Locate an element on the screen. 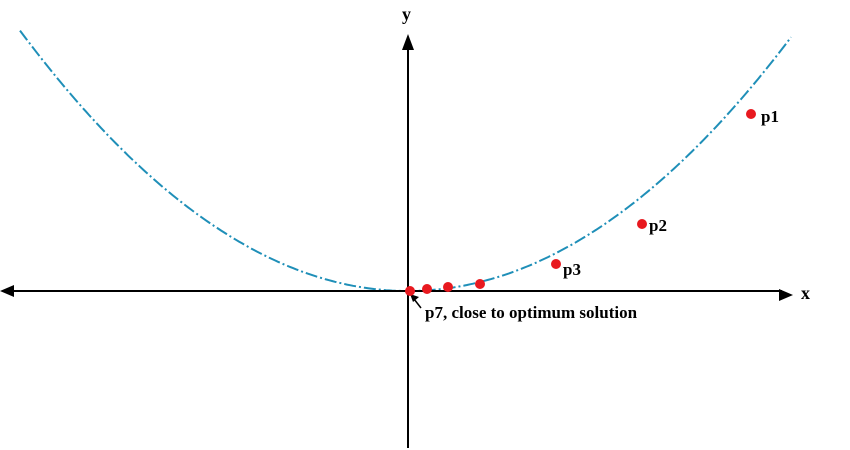  point-7-label: p7, close to optimum solution is located at coordinates (531, 312).